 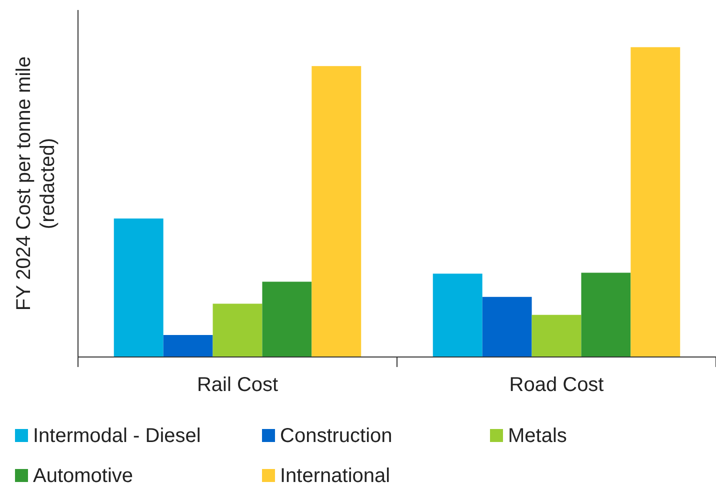 I want to click on x-tick-label: Road Cost, so click(x=556, y=385).